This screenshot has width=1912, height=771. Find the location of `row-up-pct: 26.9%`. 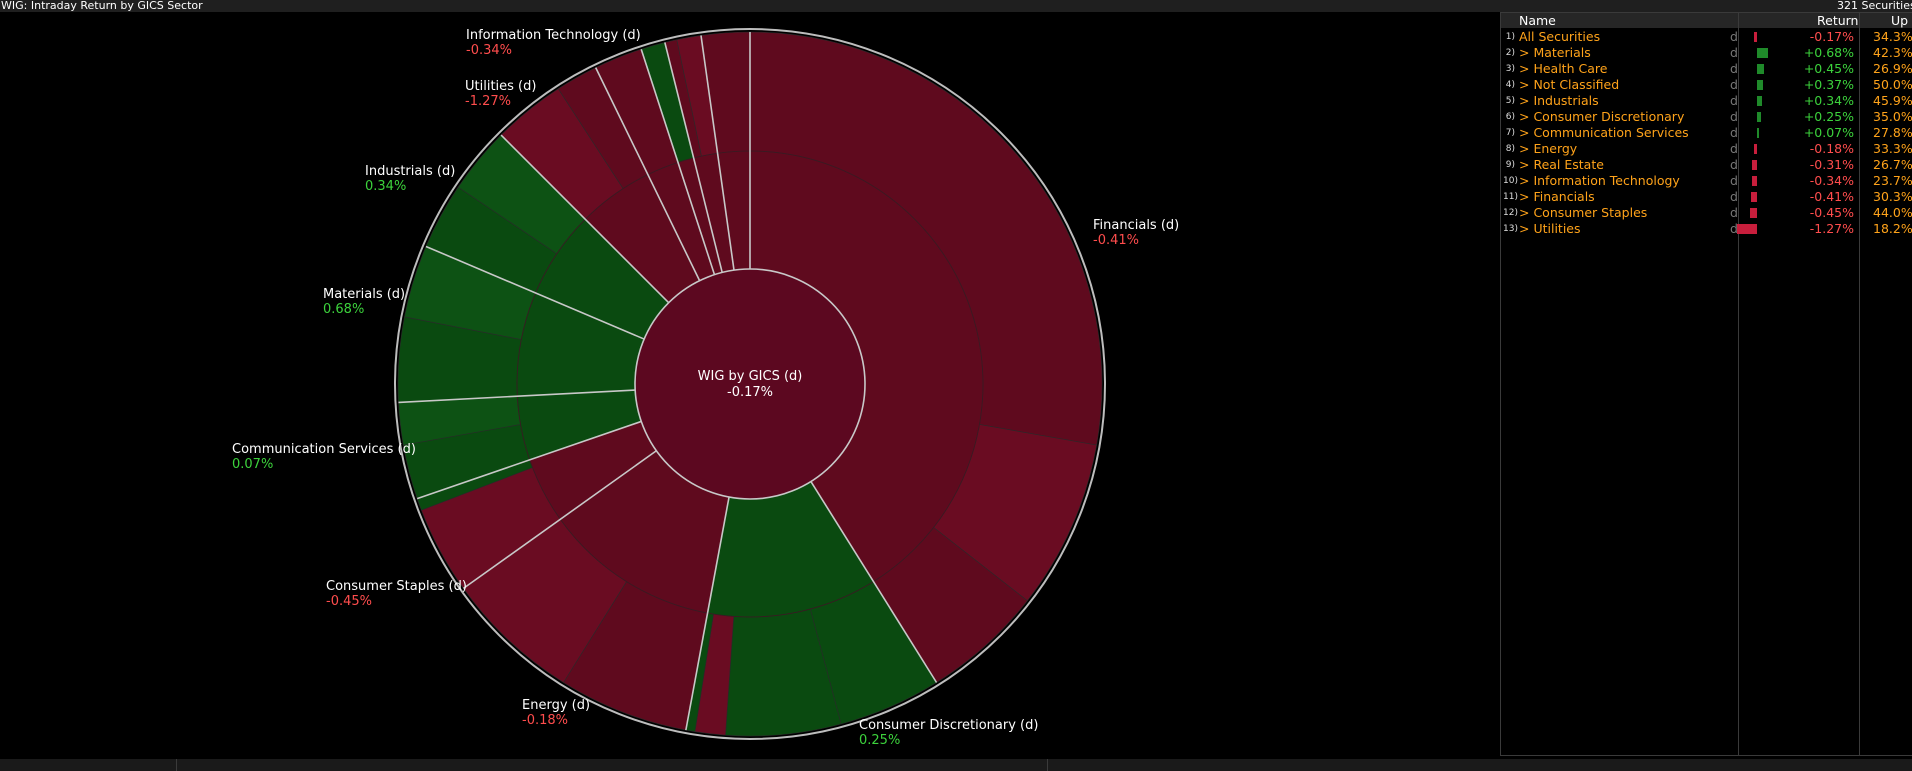

row-up-pct: 26.9% is located at coordinates (1892, 68).